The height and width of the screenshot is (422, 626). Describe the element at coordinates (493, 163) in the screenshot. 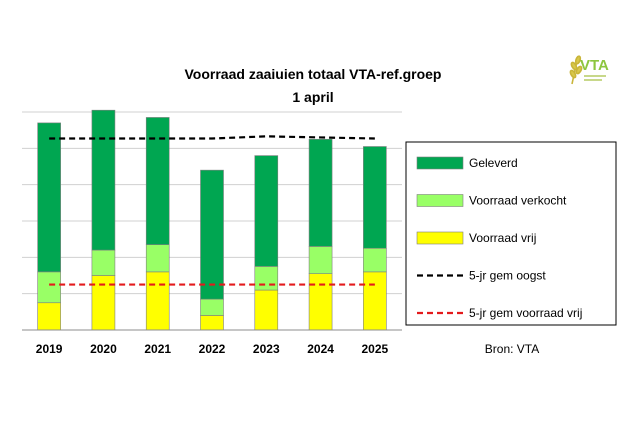

I see `legend-label-geleverd: Geleverd` at that location.